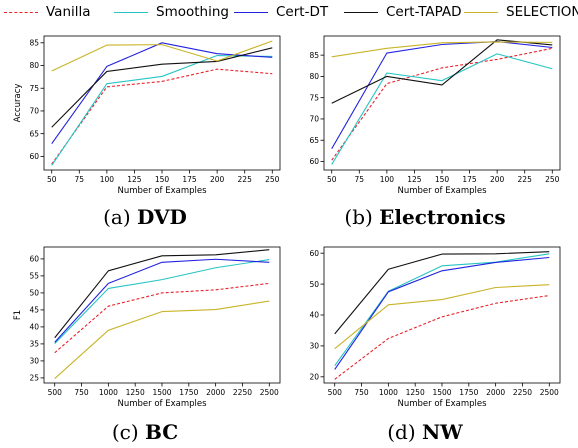 This screenshot has height=448, width=578. Describe the element at coordinates (81, 392) in the screenshot. I see `x-tick-label: 750` at that location.